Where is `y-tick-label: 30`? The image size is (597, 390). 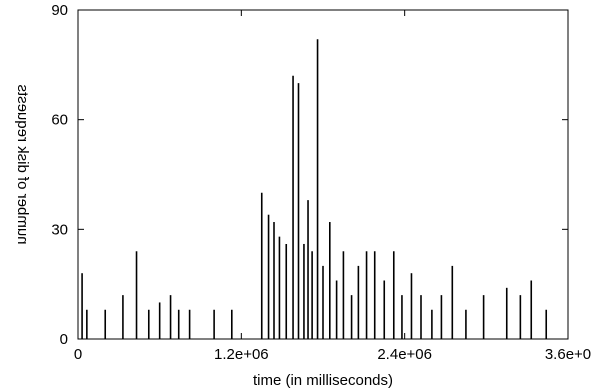 y-tick-label: 30 is located at coordinates (59, 229).